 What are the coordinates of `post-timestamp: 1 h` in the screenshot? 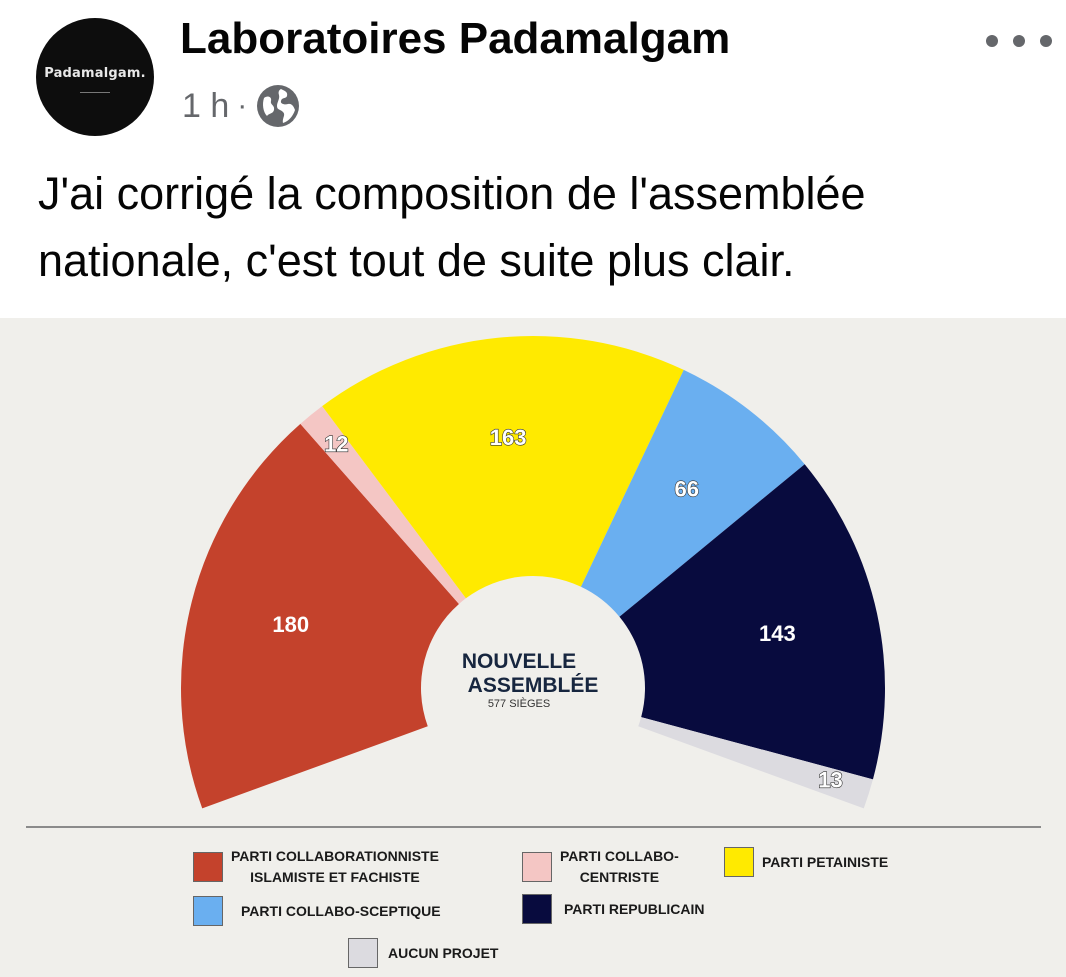 It's located at (206, 105).